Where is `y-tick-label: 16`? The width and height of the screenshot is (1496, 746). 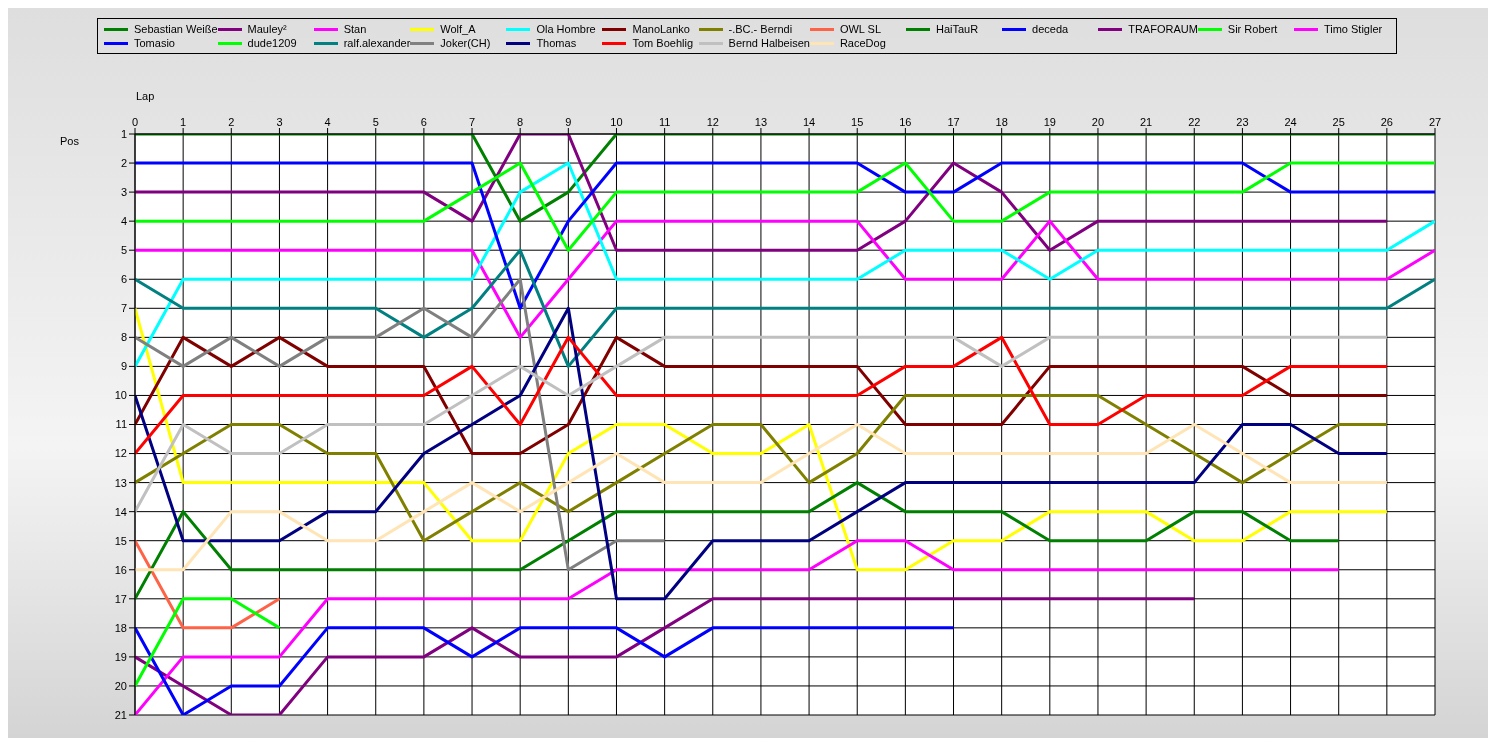
y-tick-label: 16 is located at coordinates (120, 569).